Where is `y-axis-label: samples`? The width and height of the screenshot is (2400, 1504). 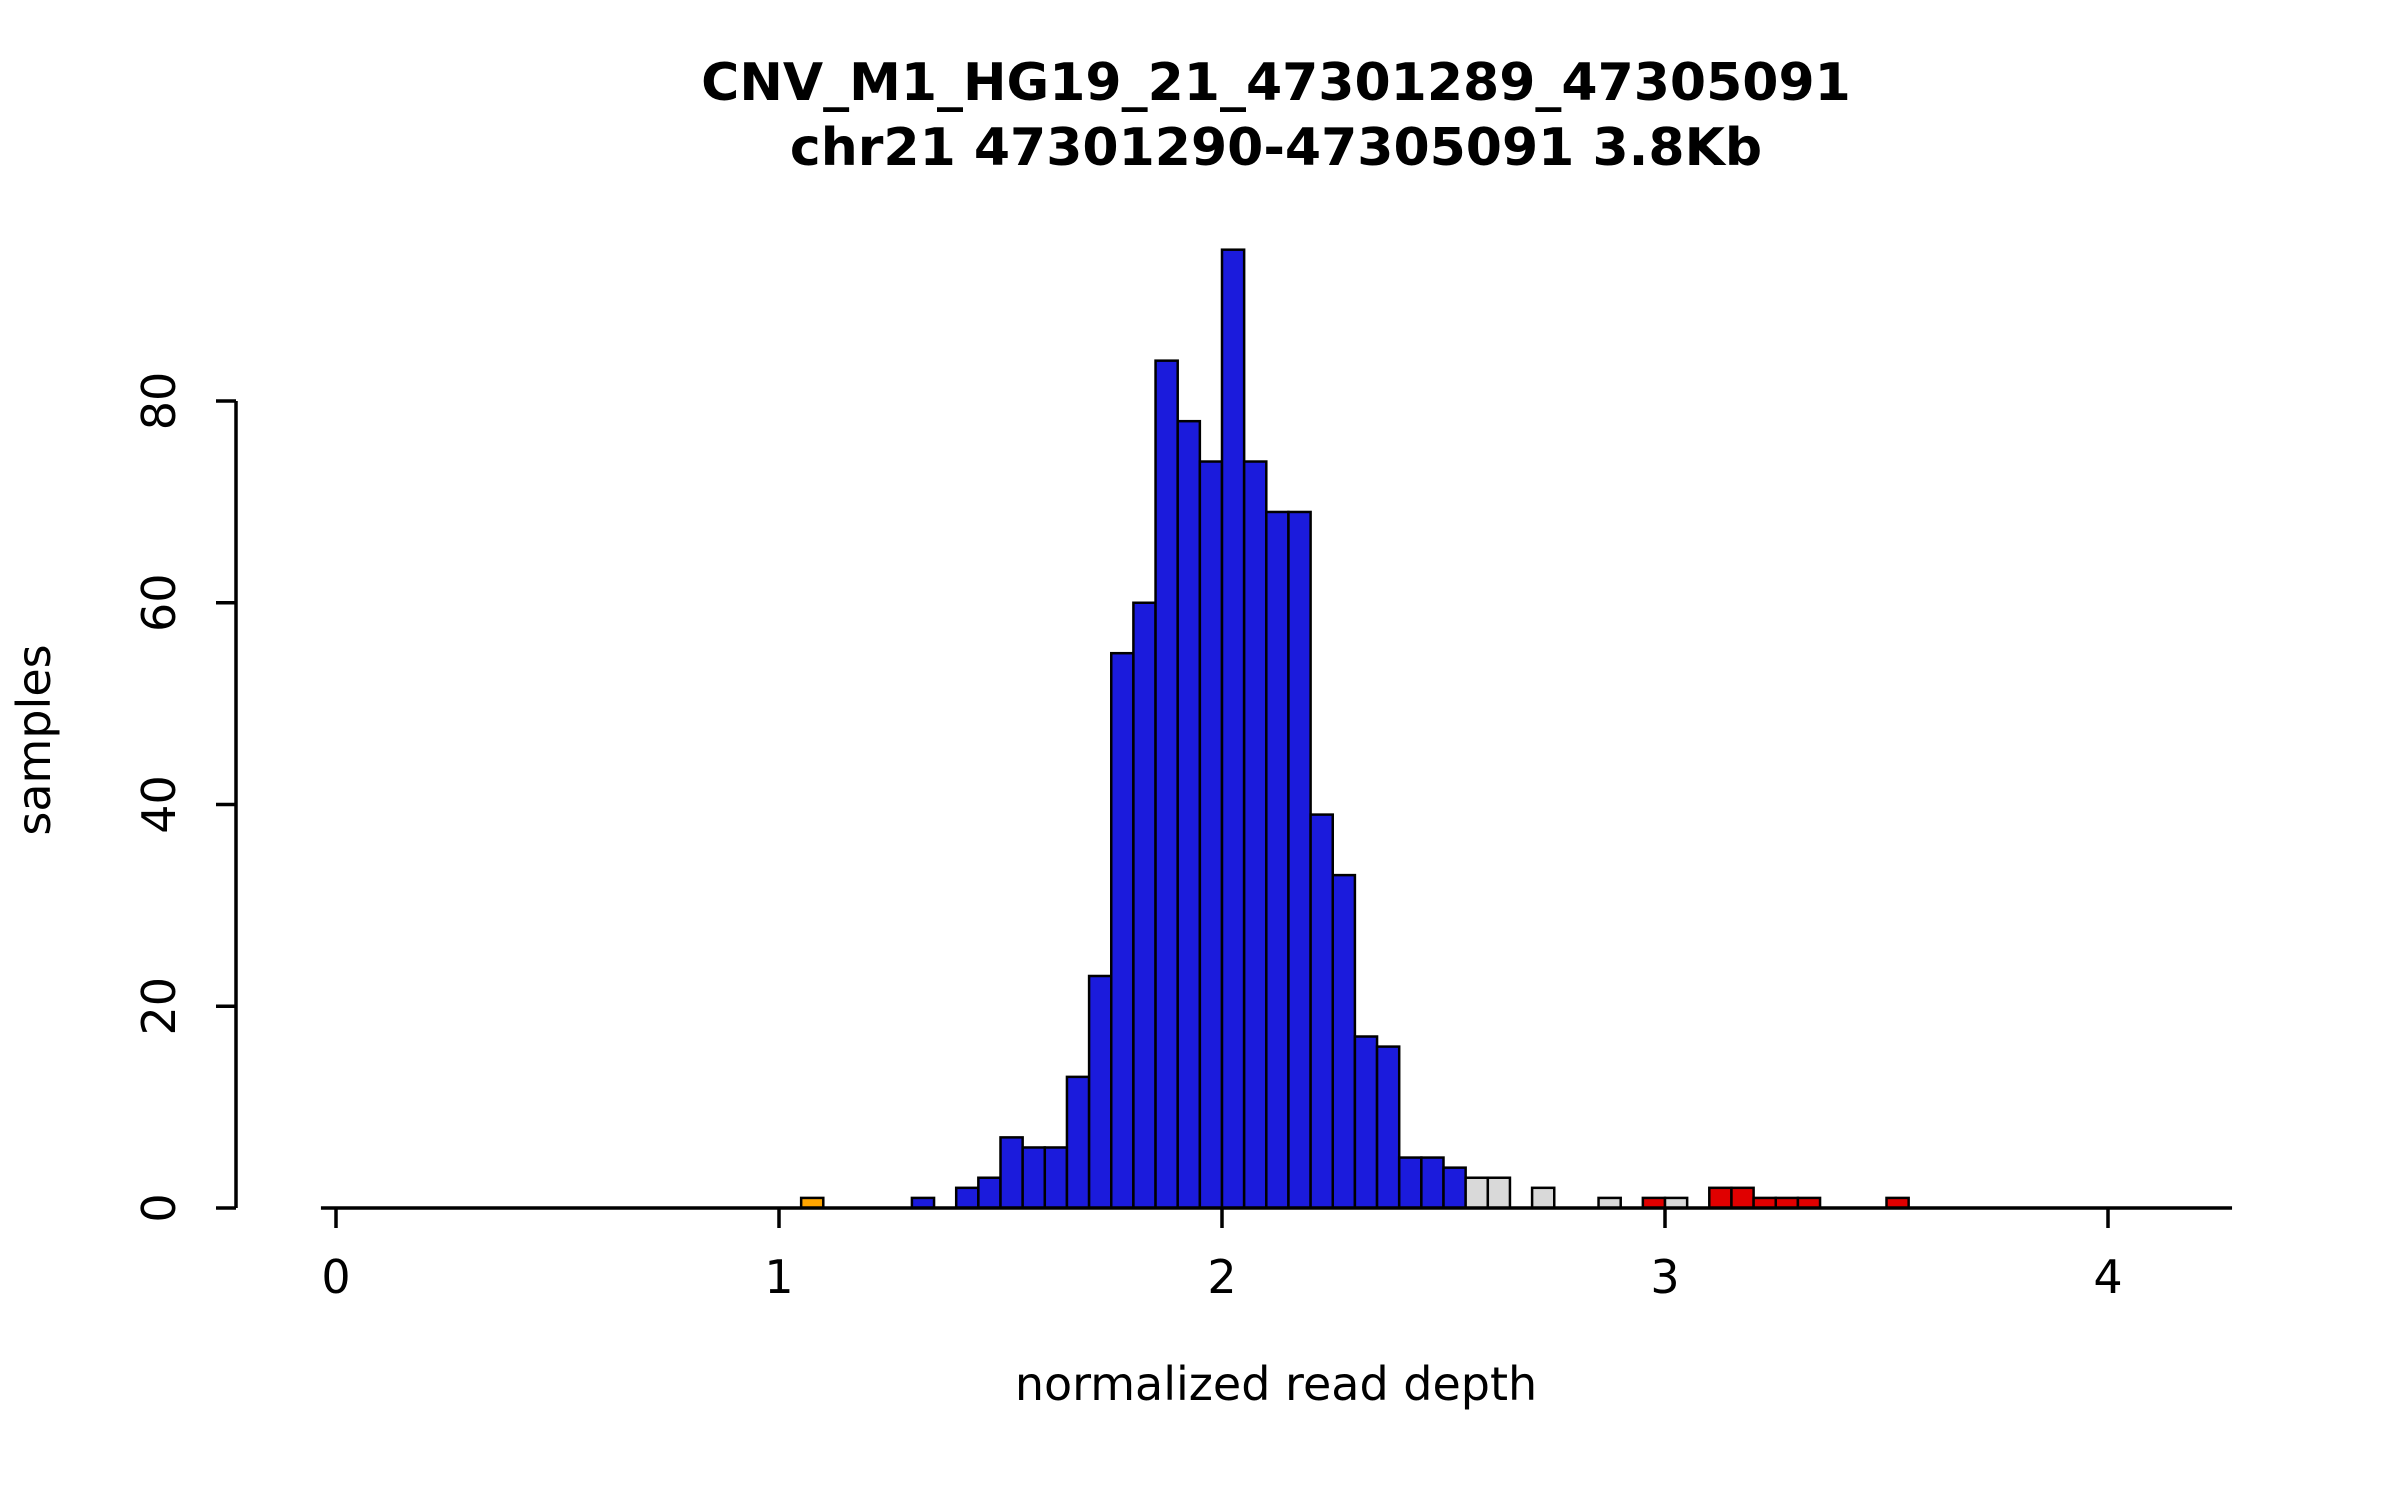
y-axis-label: samples is located at coordinates (34, 739).